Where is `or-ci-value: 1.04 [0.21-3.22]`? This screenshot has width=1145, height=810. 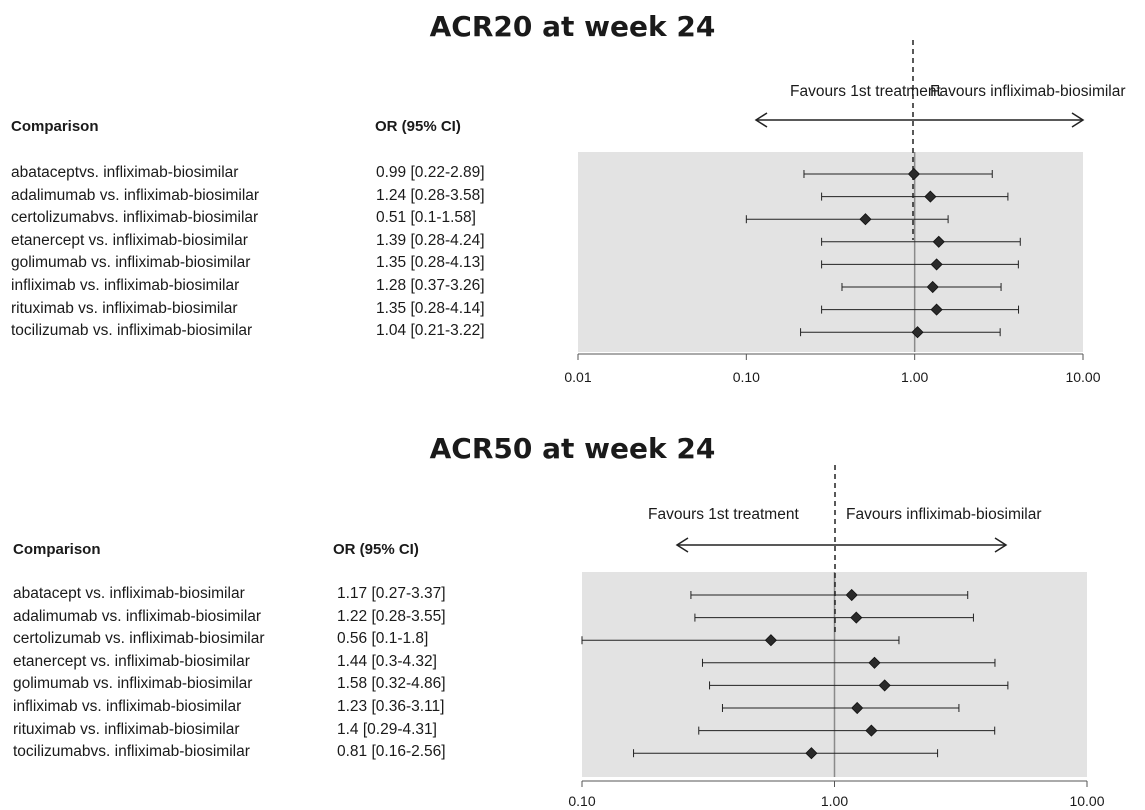
or-ci-value: 1.04 [0.21-3.22] is located at coordinates (430, 331).